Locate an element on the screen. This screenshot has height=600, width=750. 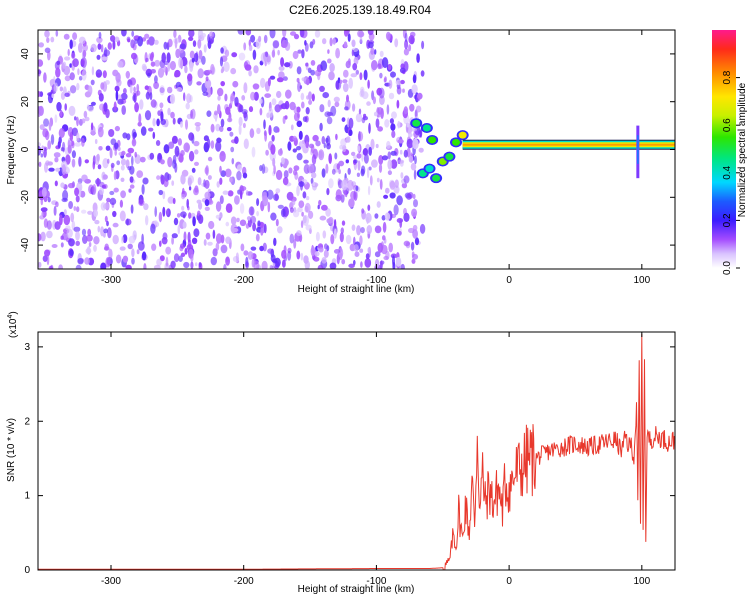
y-tick-label: 20 is located at coordinates (25, 102).